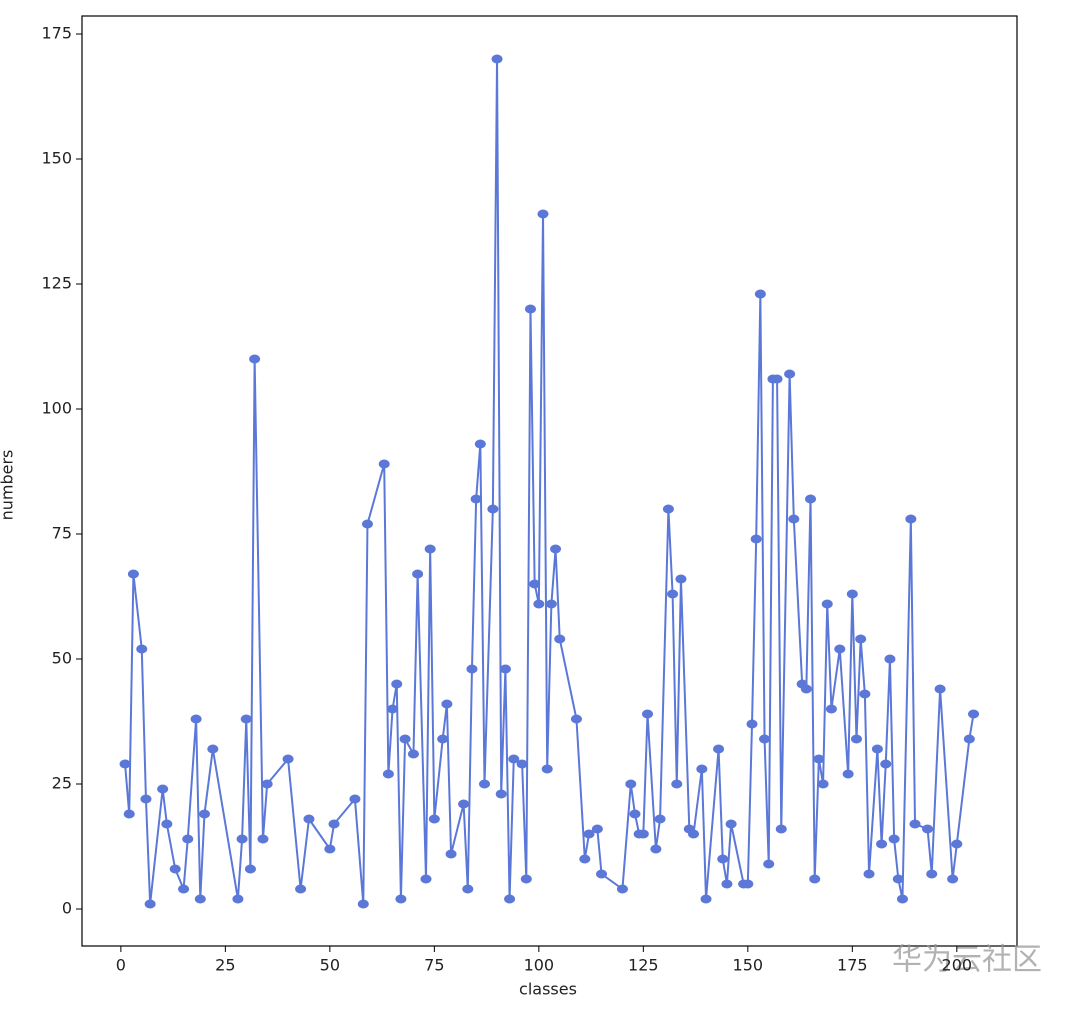  Describe the element at coordinates (62, 533) in the screenshot. I see `y-tick-label: 75` at that location.